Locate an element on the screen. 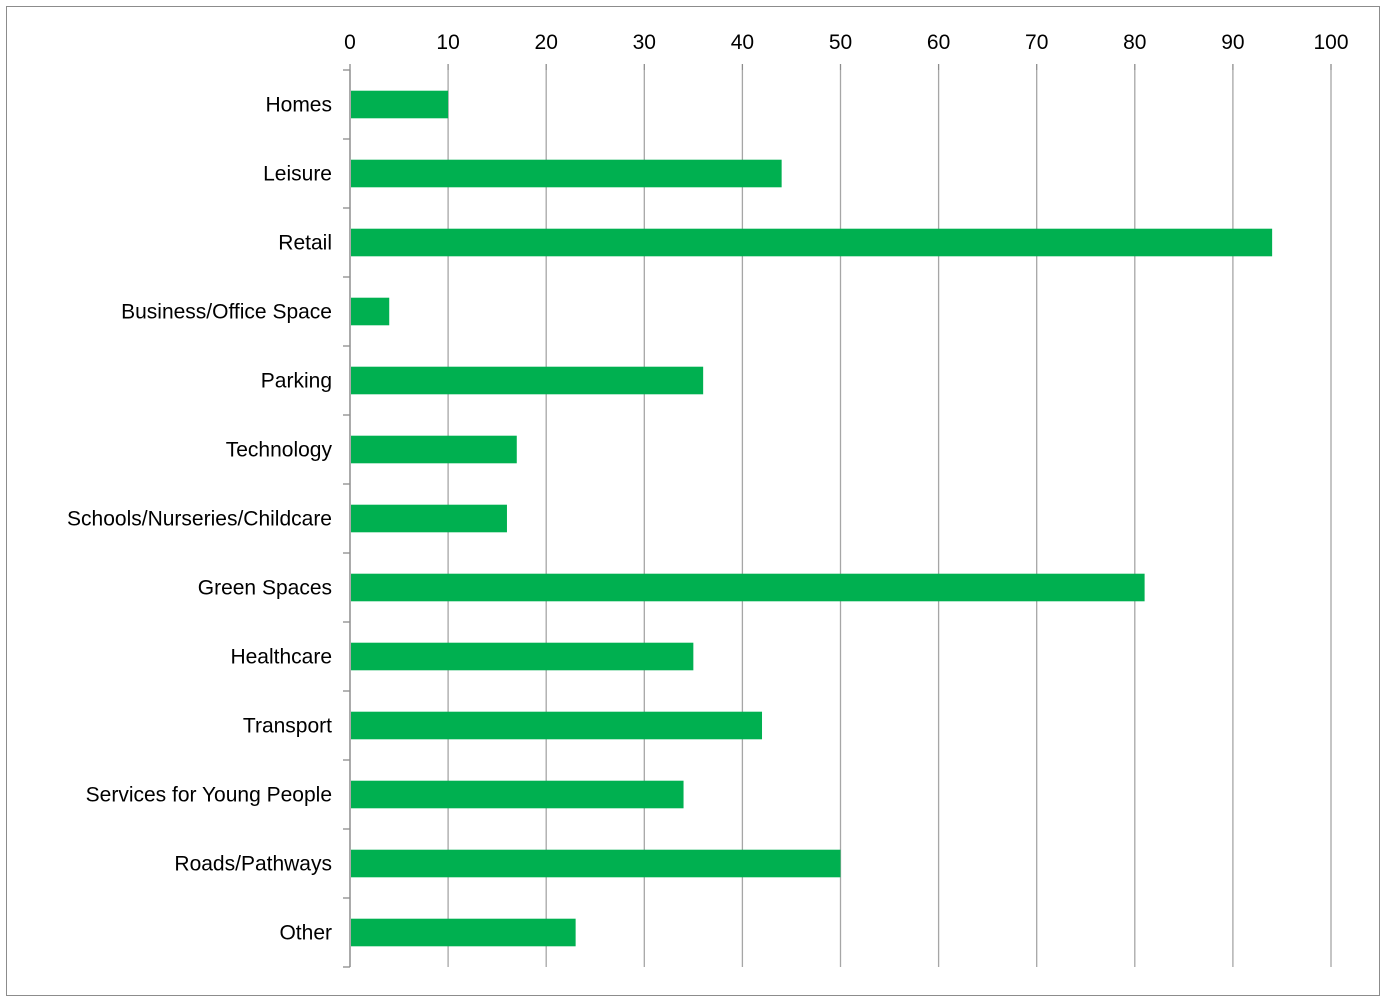 This screenshot has width=1387, height=999. x-tick-label: 100 is located at coordinates (1330, 42).